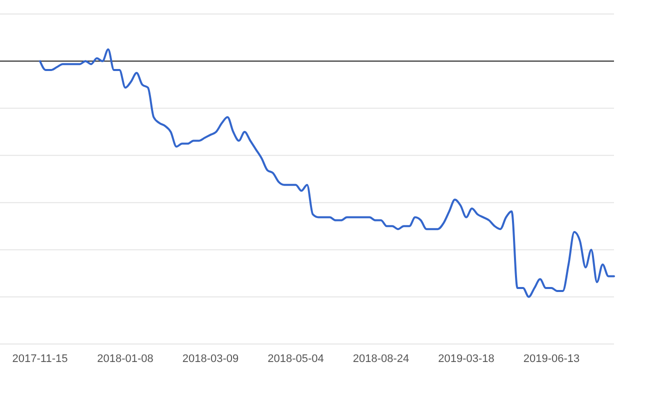 Image resolution: width=654 pixels, height=407 pixels. What do you see at coordinates (381, 359) in the screenshot?
I see `x-tick-label: 2018-08-24` at bounding box center [381, 359].